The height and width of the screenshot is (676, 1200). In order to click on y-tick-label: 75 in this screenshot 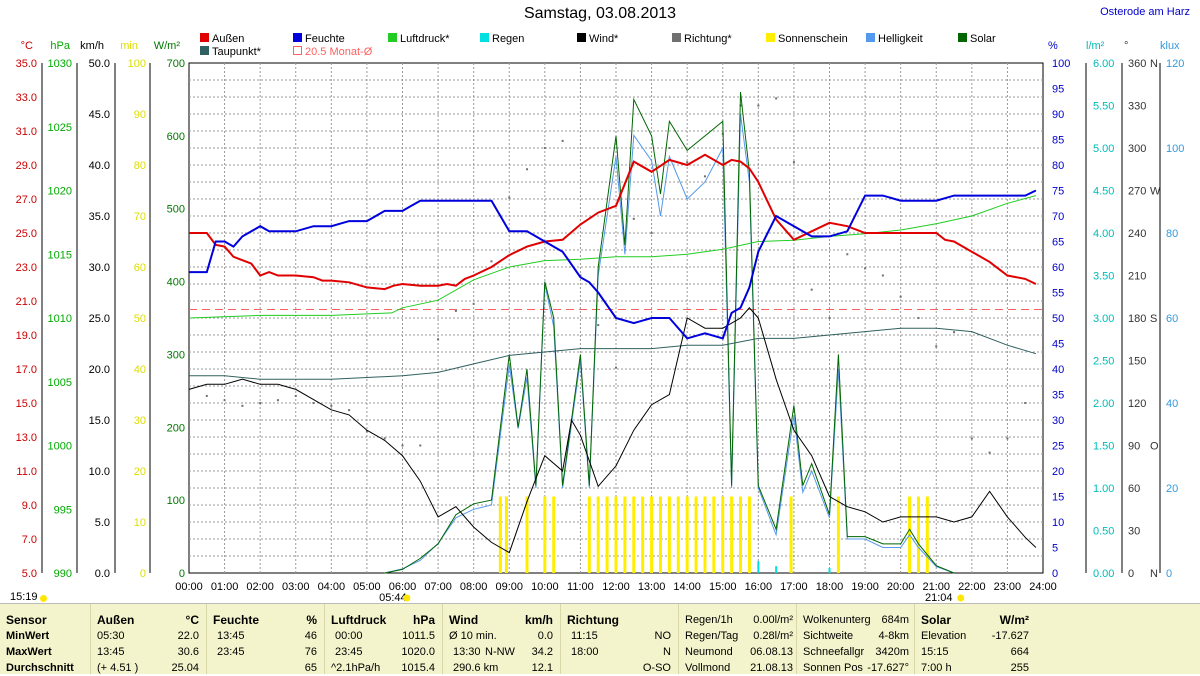, I will do `click(1058, 192)`.